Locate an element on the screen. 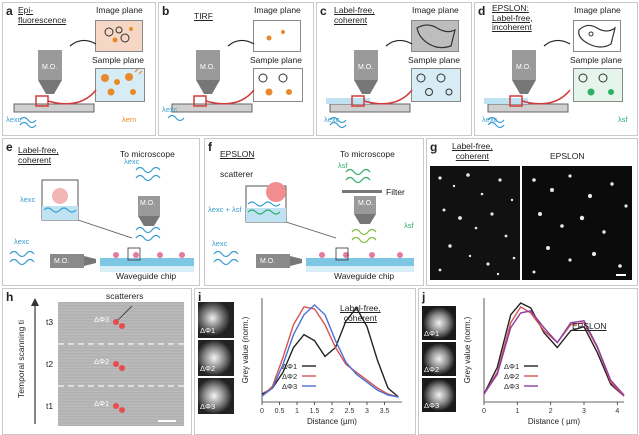 The width and height of the screenshot is (639, 435). x-tick-label: 1.5 is located at coordinates (315, 411).